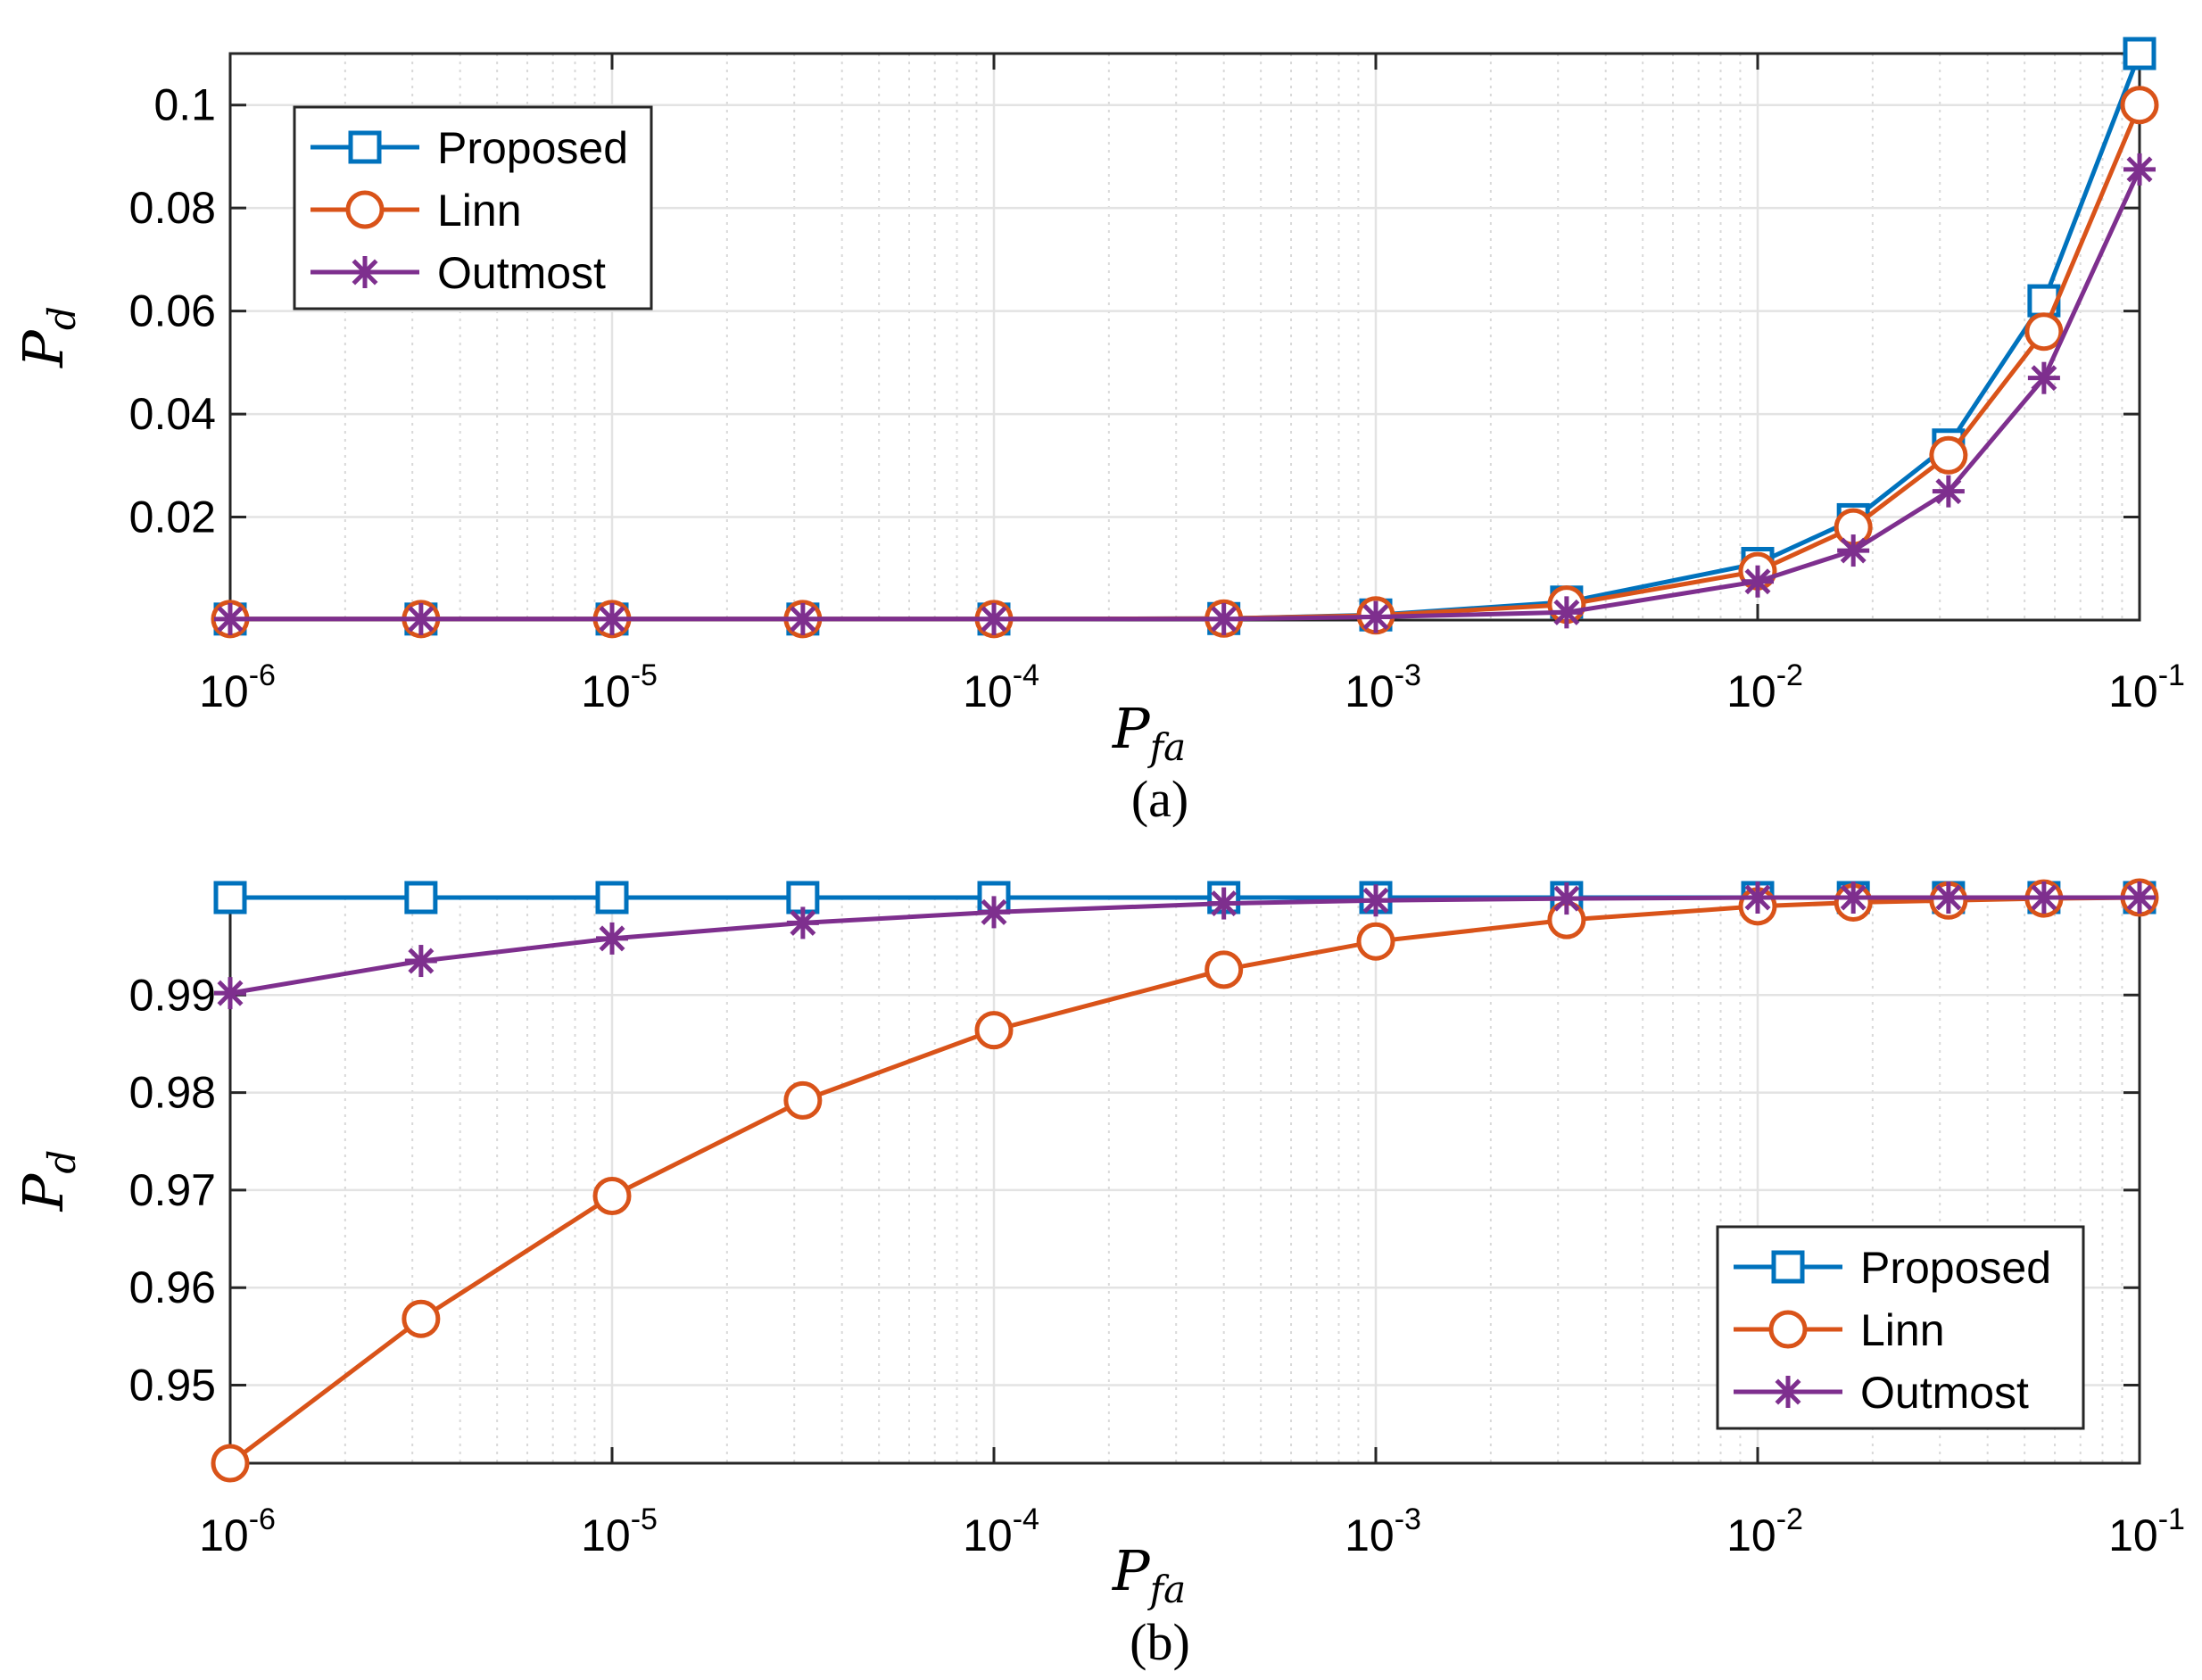 This screenshot has height=1680, width=2202. What do you see at coordinates (1185, 945) in the screenshot?
I see `series-outmost-b` at bounding box center [1185, 945].